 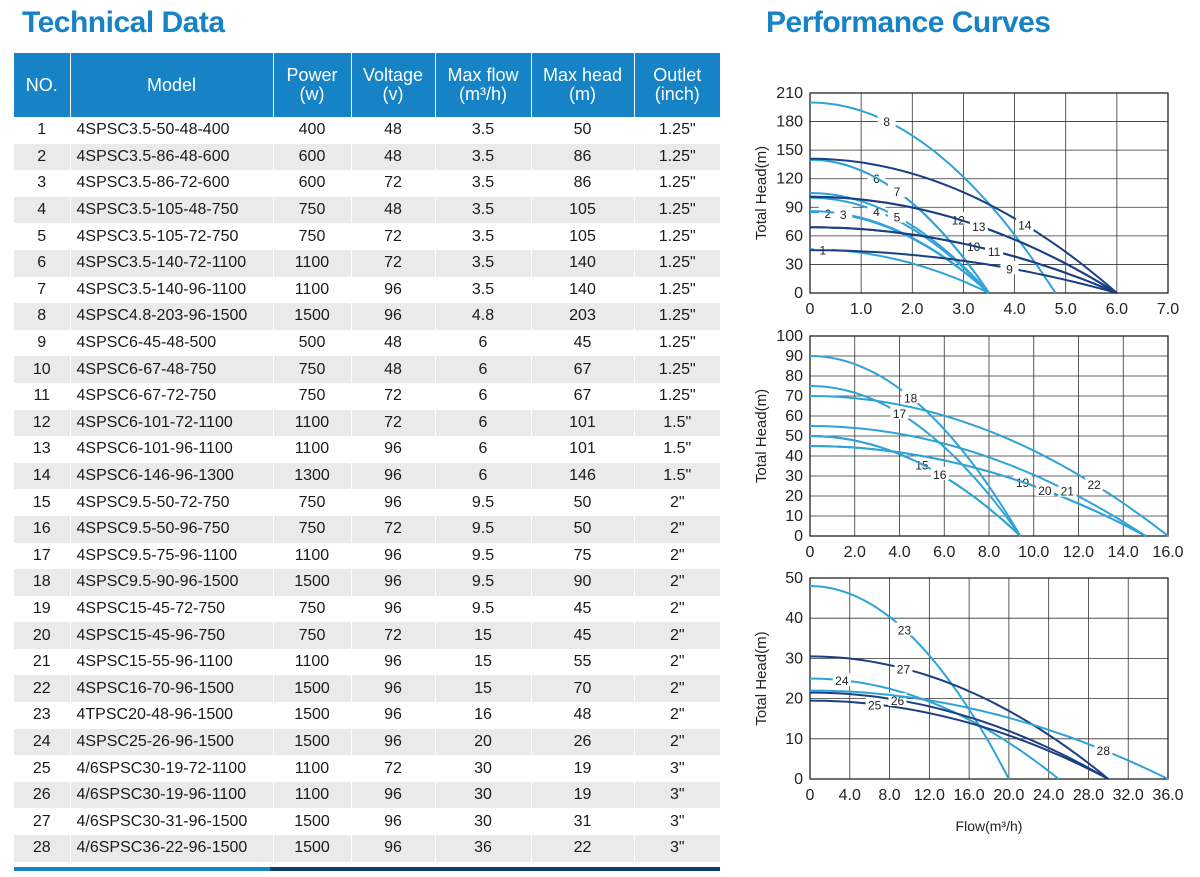 What do you see at coordinates (171, 236) in the screenshot?
I see `cell-model: 4SPSC3.5-105-72-750` at bounding box center [171, 236].